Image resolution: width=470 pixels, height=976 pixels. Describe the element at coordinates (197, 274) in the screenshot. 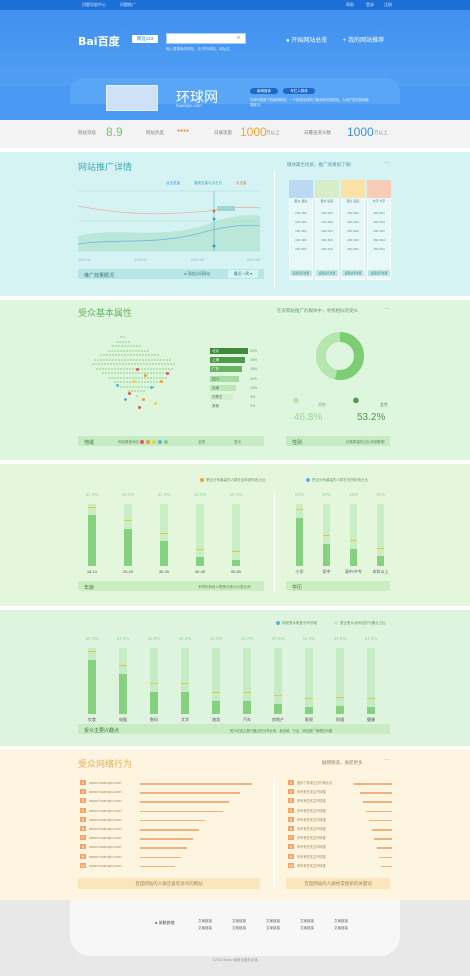

I see `promo-add-link: ● 添加访问网站` at that location.